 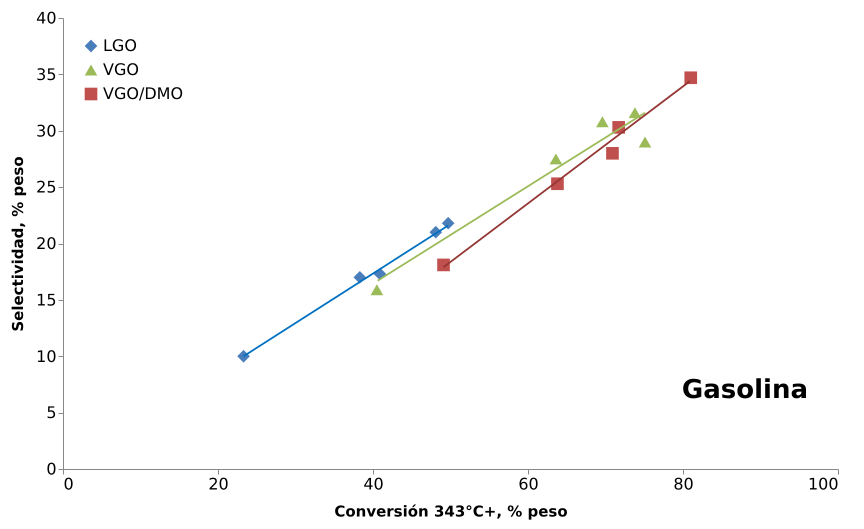 I want to click on y-tick-label: 15, so click(x=46, y=300).